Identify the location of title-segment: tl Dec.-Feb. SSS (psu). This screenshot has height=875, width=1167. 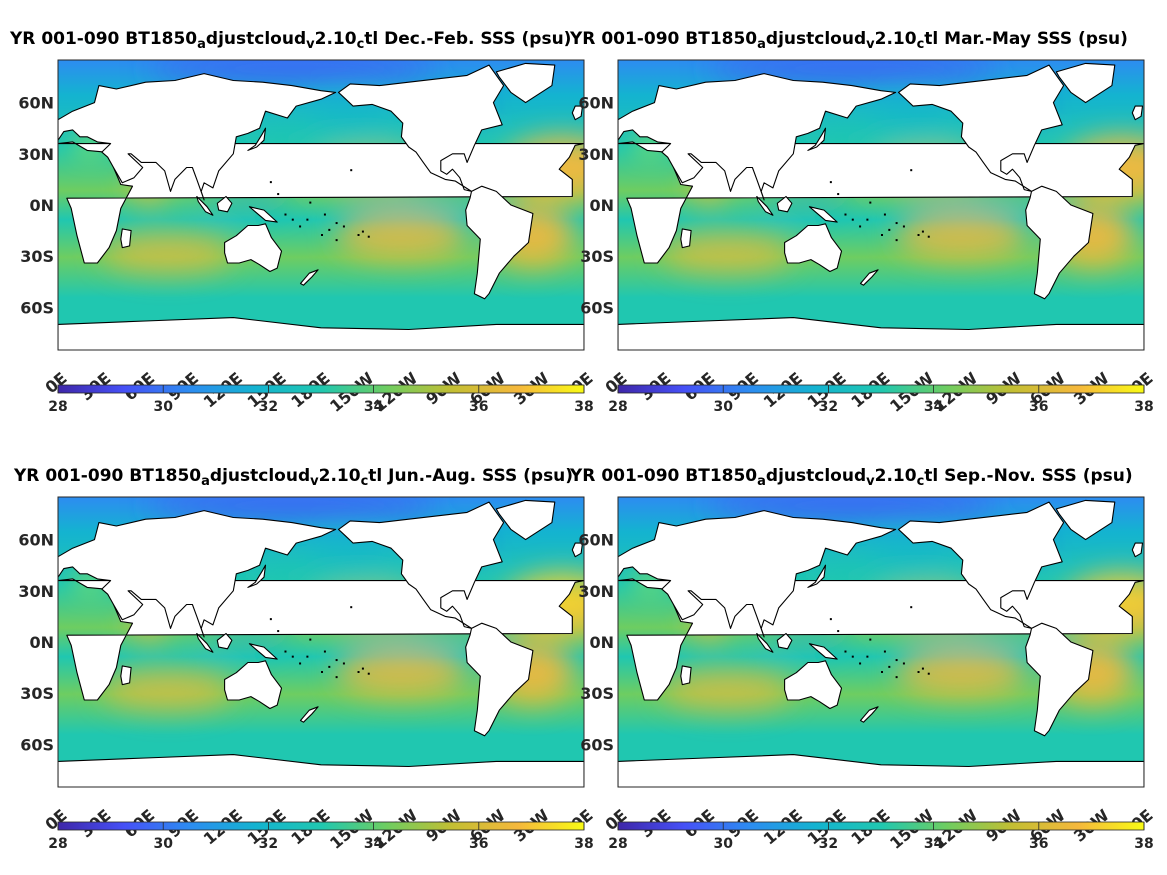
(467, 39).